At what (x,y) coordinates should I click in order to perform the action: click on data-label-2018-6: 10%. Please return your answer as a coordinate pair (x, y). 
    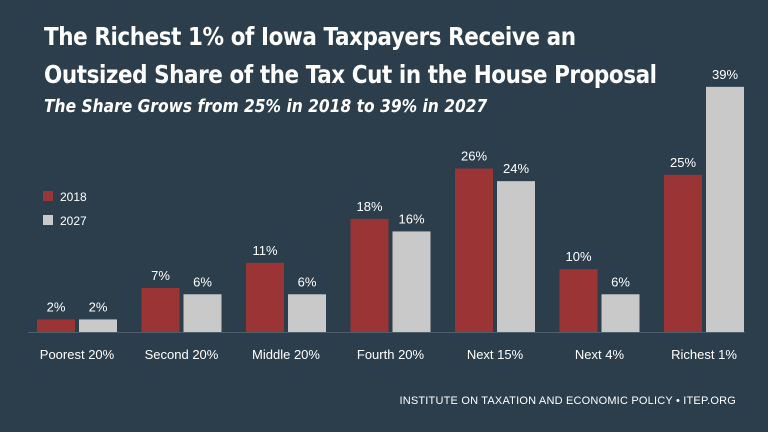
    Looking at the image, I should click on (578, 256).